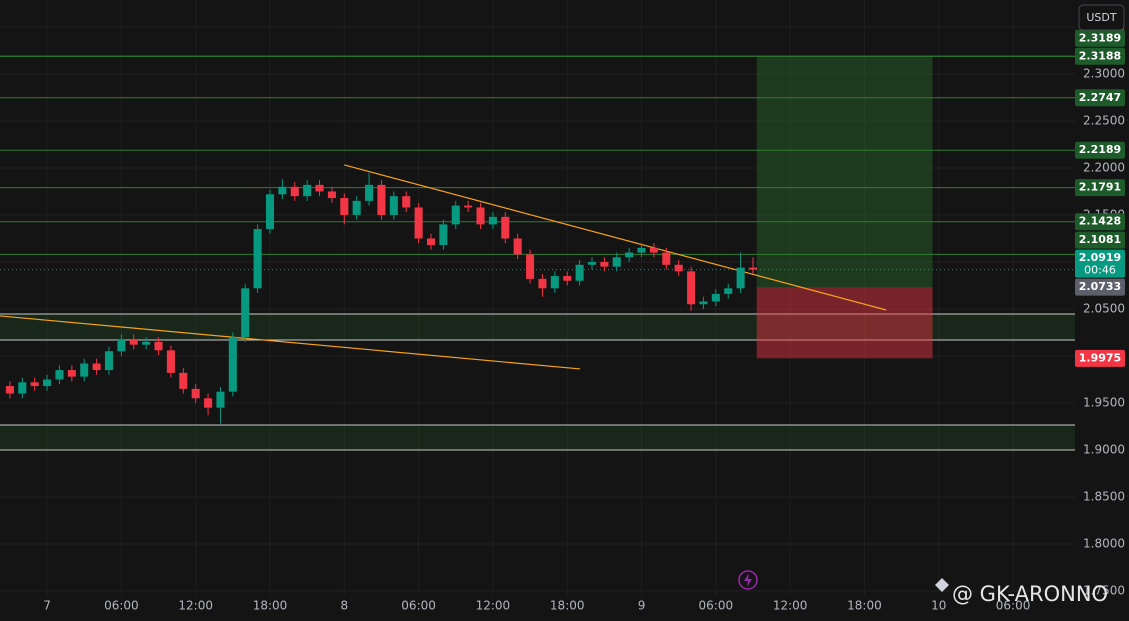 The height and width of the screenshot is (621, 1129). I want to click on x-tick-label: 10, so click(938, 606).